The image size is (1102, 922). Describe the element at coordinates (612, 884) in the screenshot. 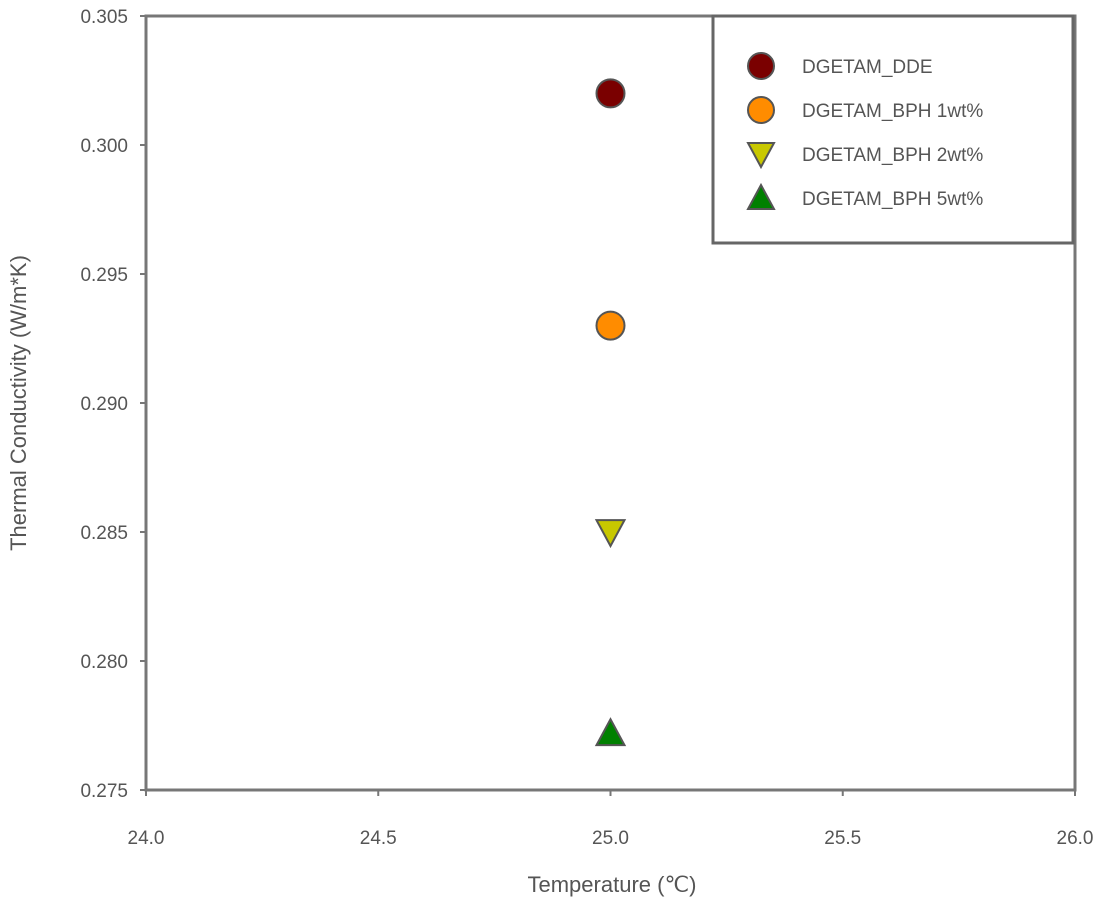

I see `x-axis-label: Temperature (℃)` at that location.